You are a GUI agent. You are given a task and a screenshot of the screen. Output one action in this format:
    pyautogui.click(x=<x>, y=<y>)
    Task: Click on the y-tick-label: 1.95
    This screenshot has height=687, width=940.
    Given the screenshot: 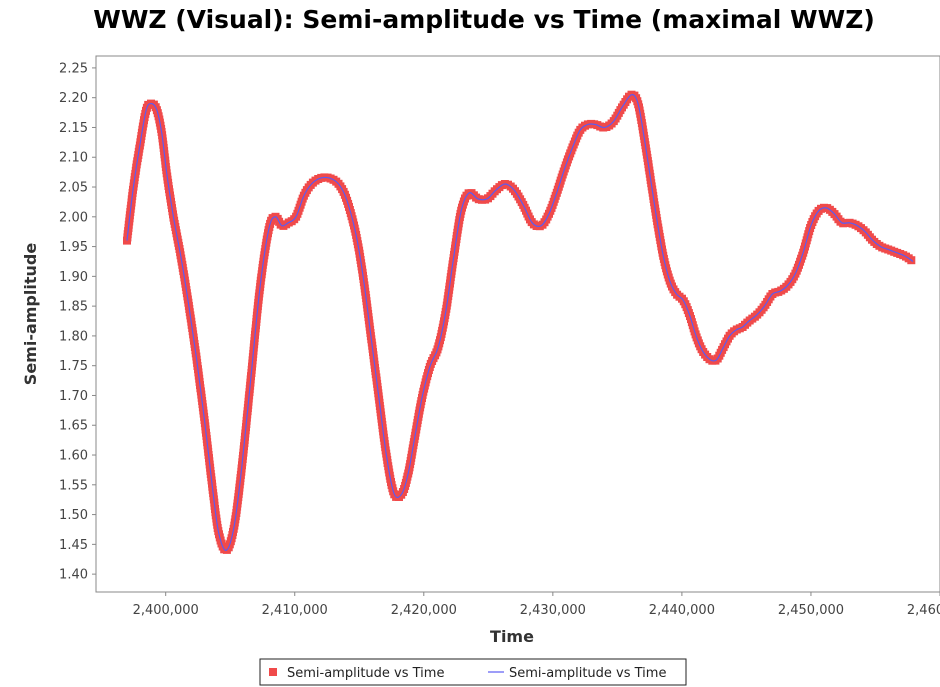 What is the action you would take?
    pyautogui.click(x=73, y=247)
    